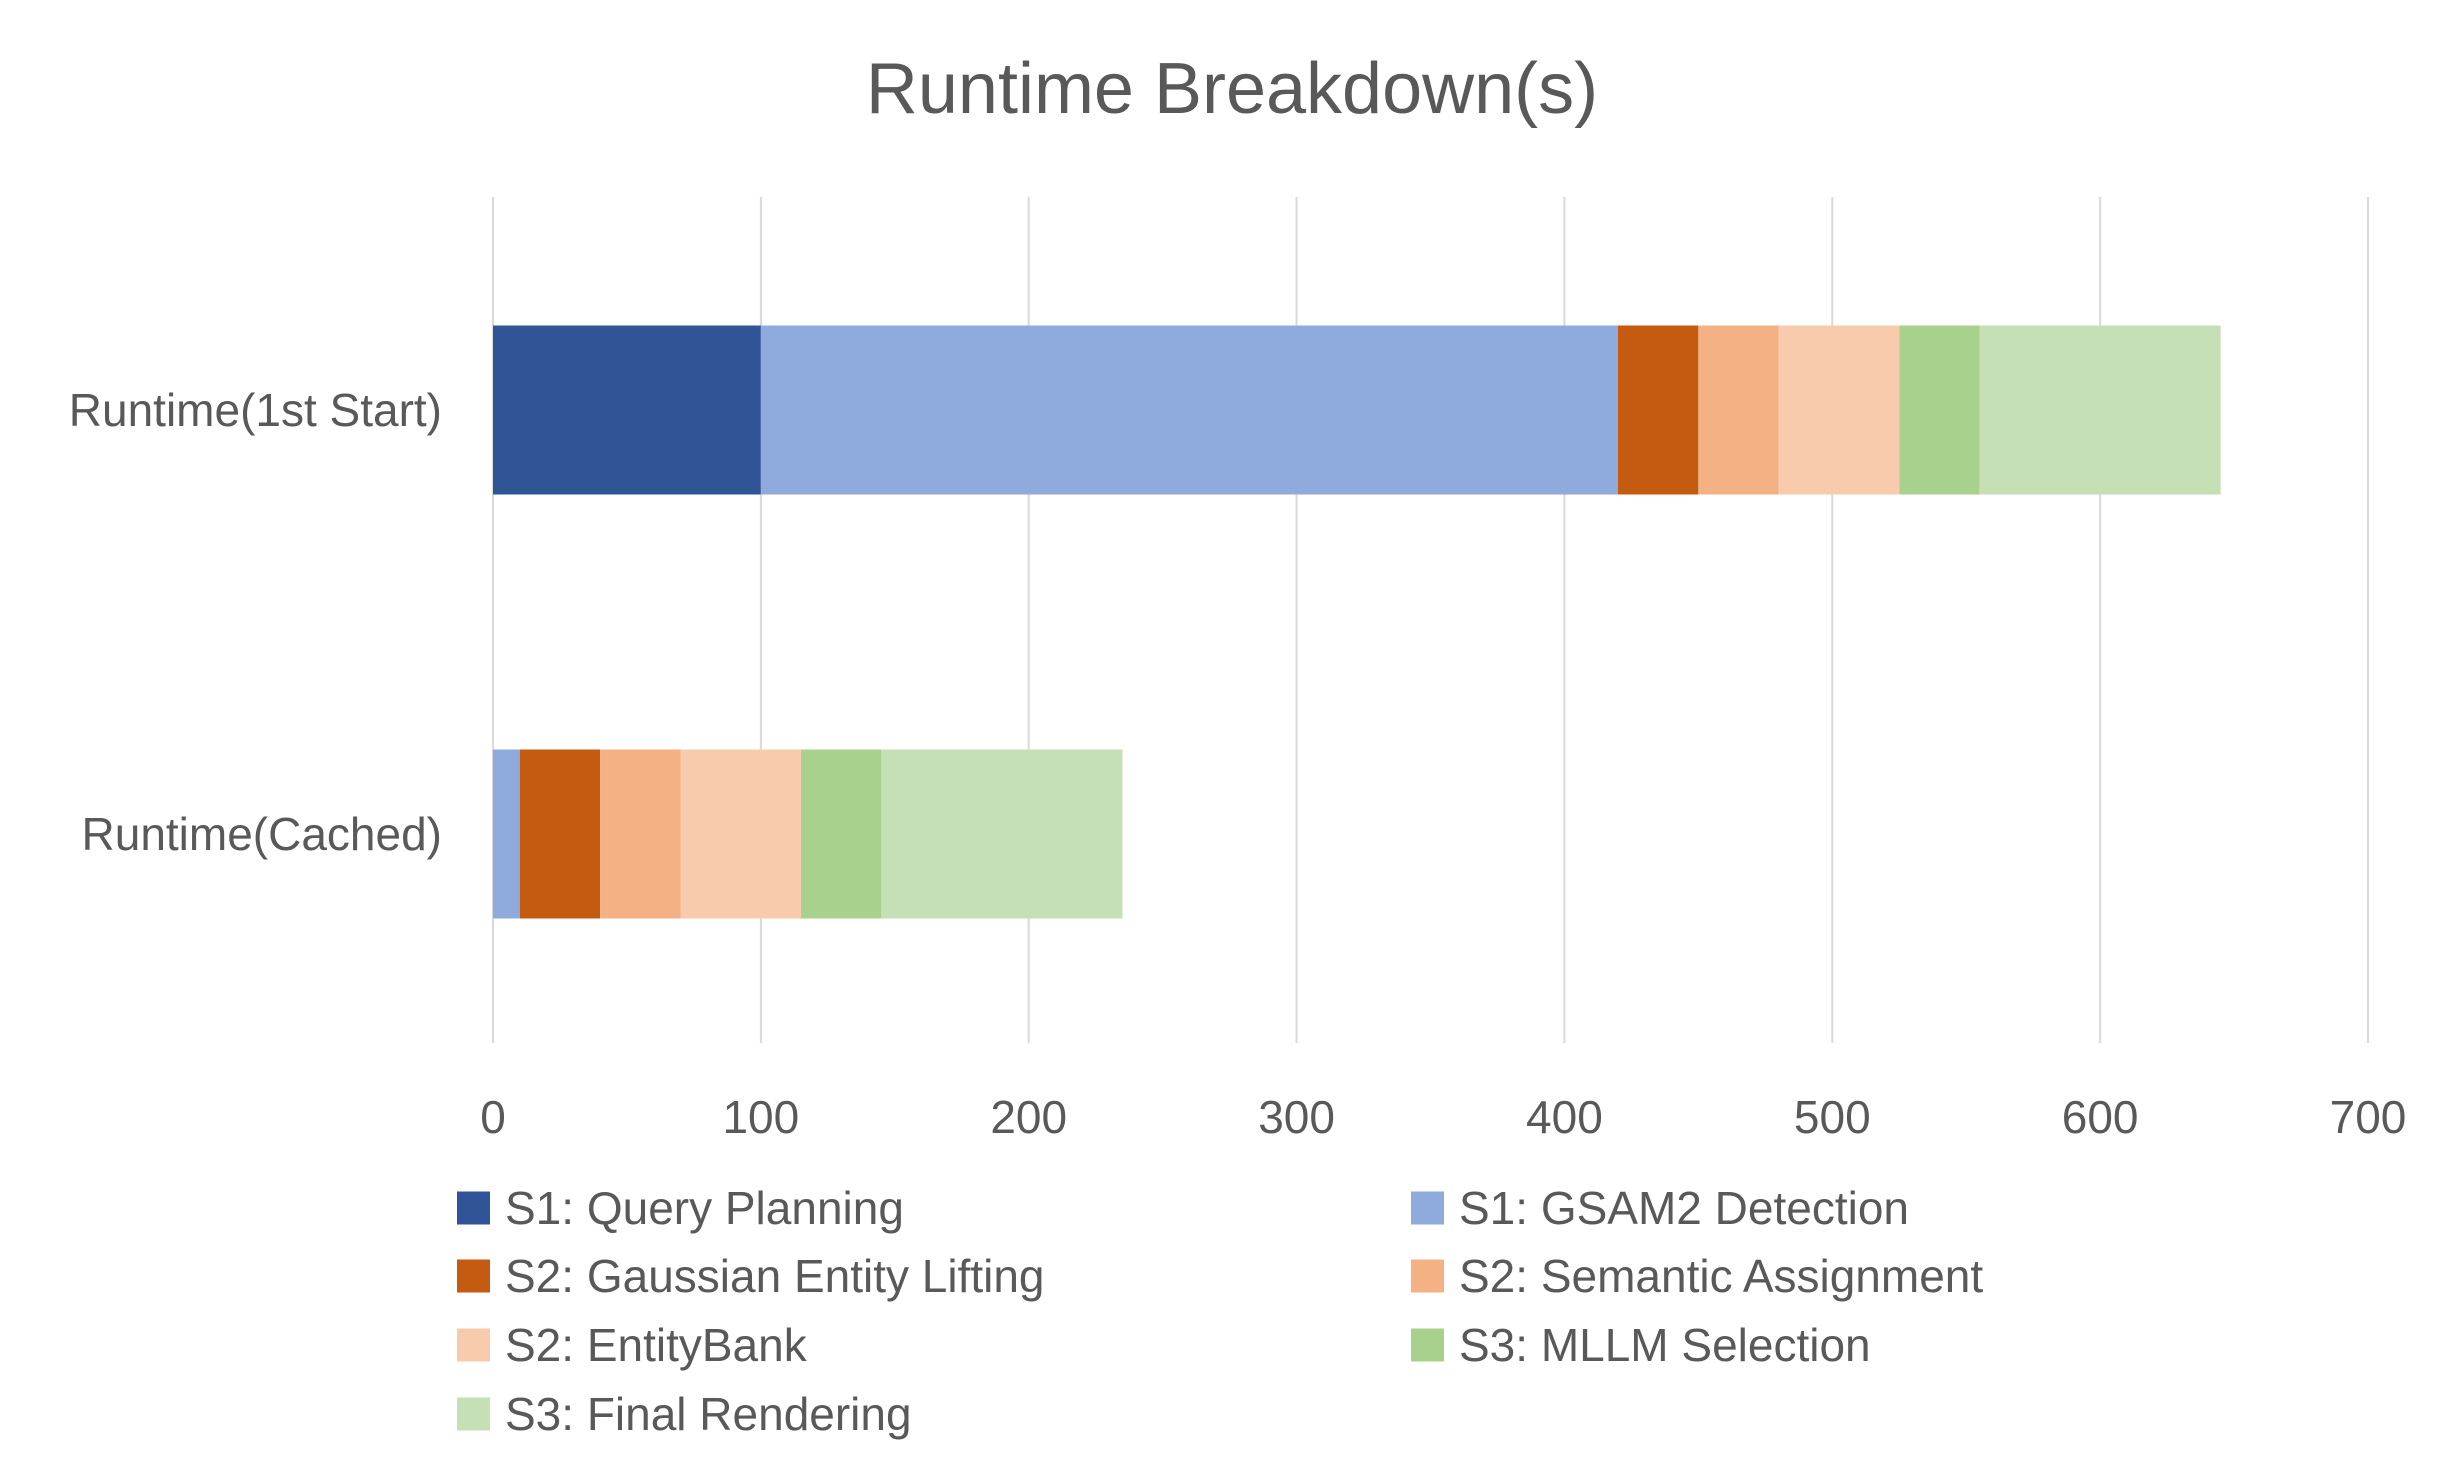  Describe the element at coordinates (1232, 89) in the screenshot. I see `chart-title: Runtime Breakdown(s)` at that location.